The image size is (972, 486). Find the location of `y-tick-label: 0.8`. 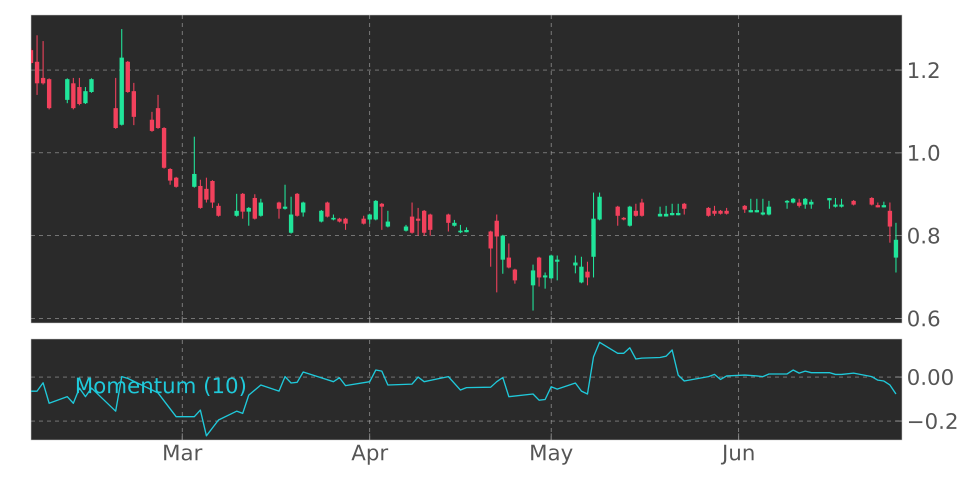

y-tick-label: 0.8 is located at coordinates (924, 236).